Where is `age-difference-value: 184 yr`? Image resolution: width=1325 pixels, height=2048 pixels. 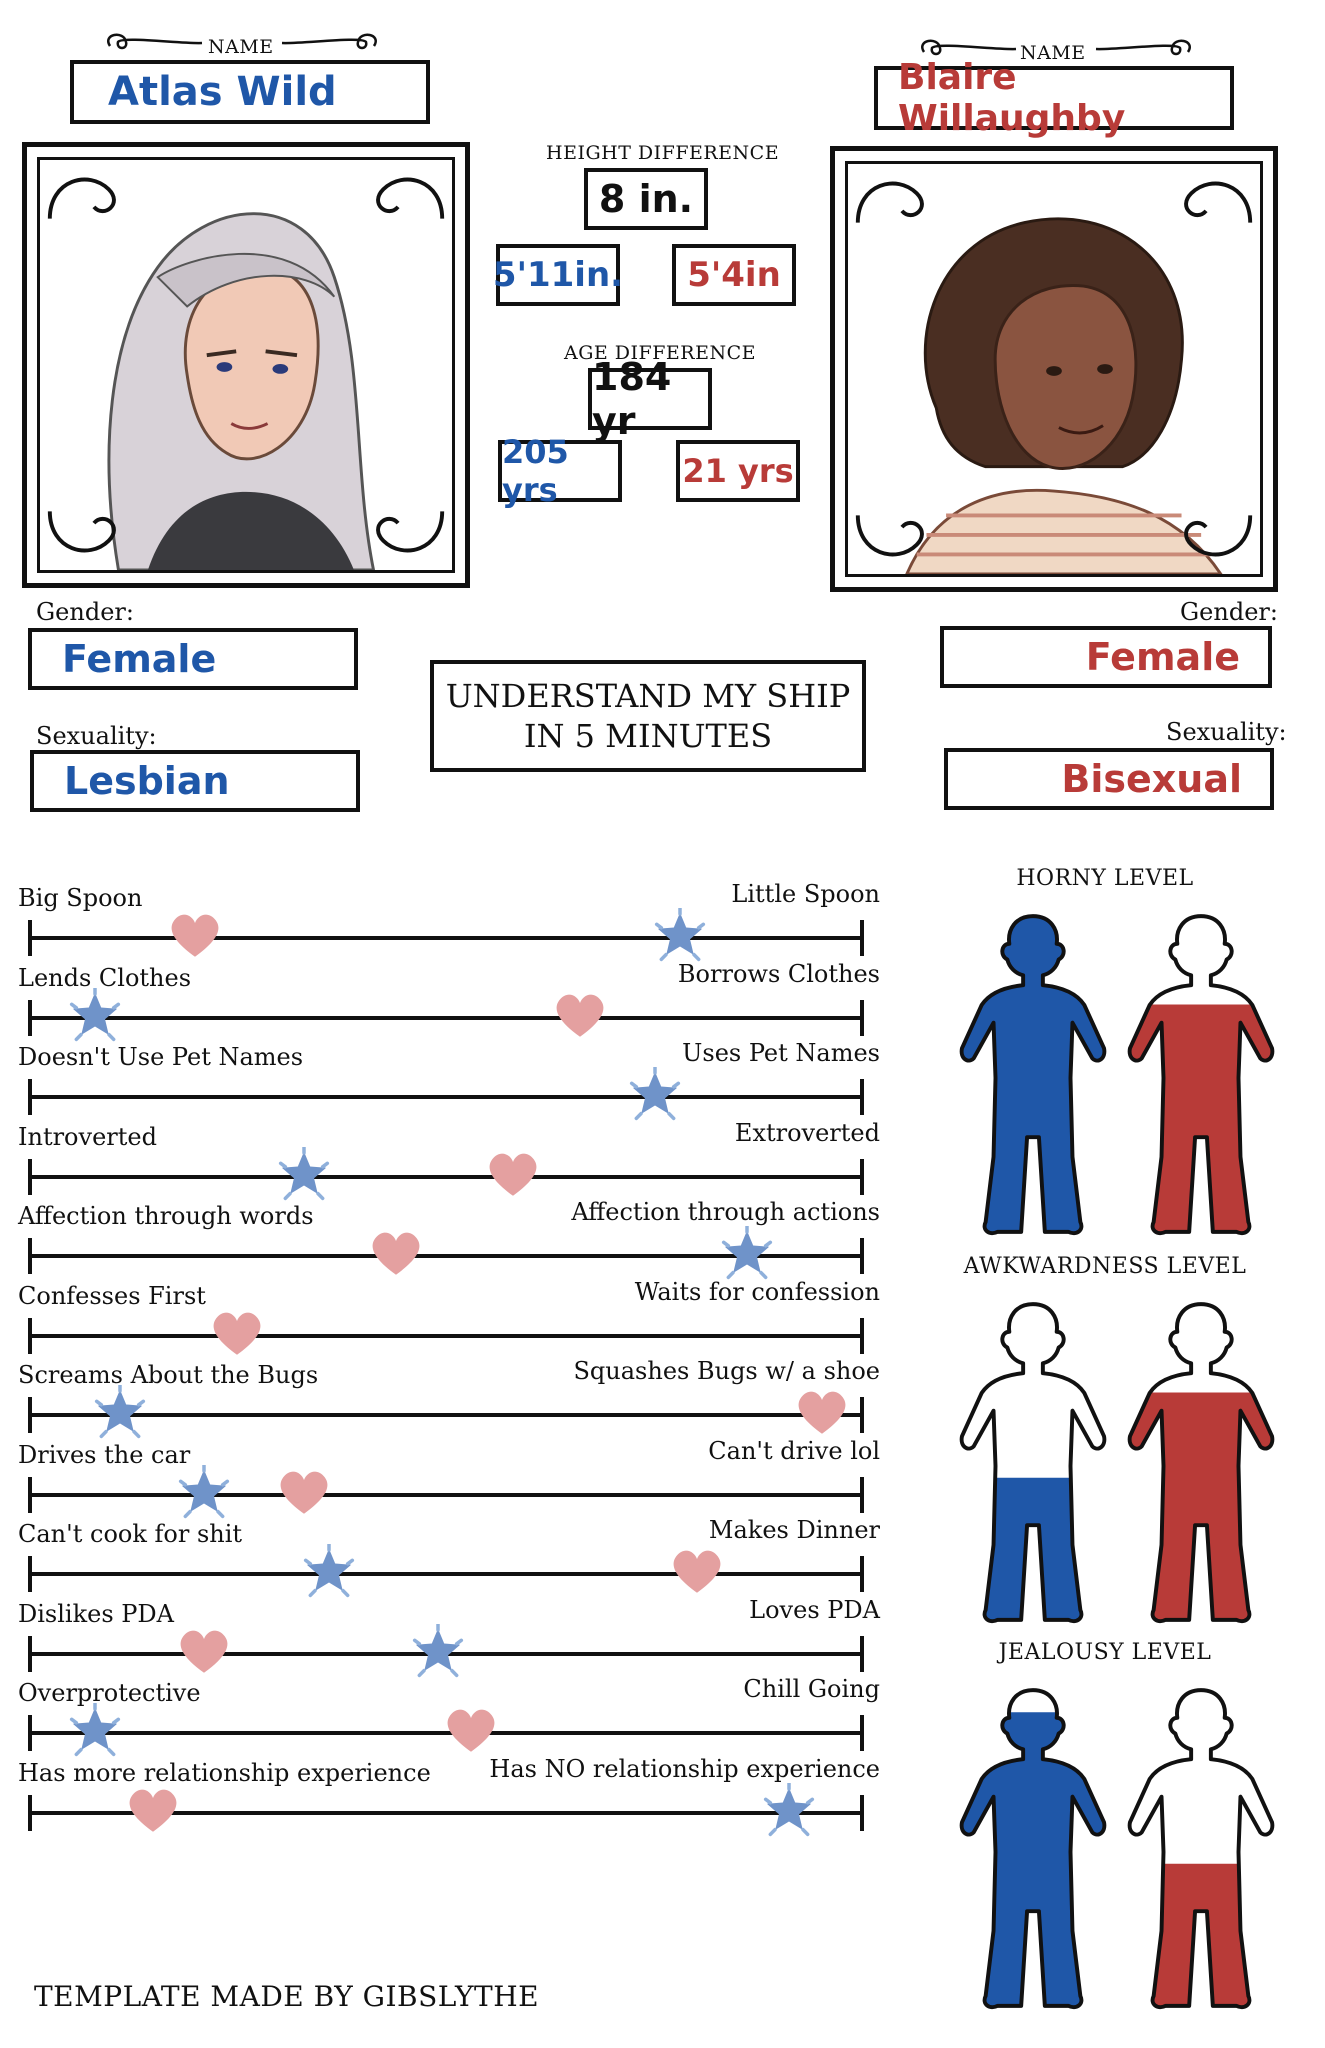 age-difference-value: 184 yr is located at coordinates (632, 399).